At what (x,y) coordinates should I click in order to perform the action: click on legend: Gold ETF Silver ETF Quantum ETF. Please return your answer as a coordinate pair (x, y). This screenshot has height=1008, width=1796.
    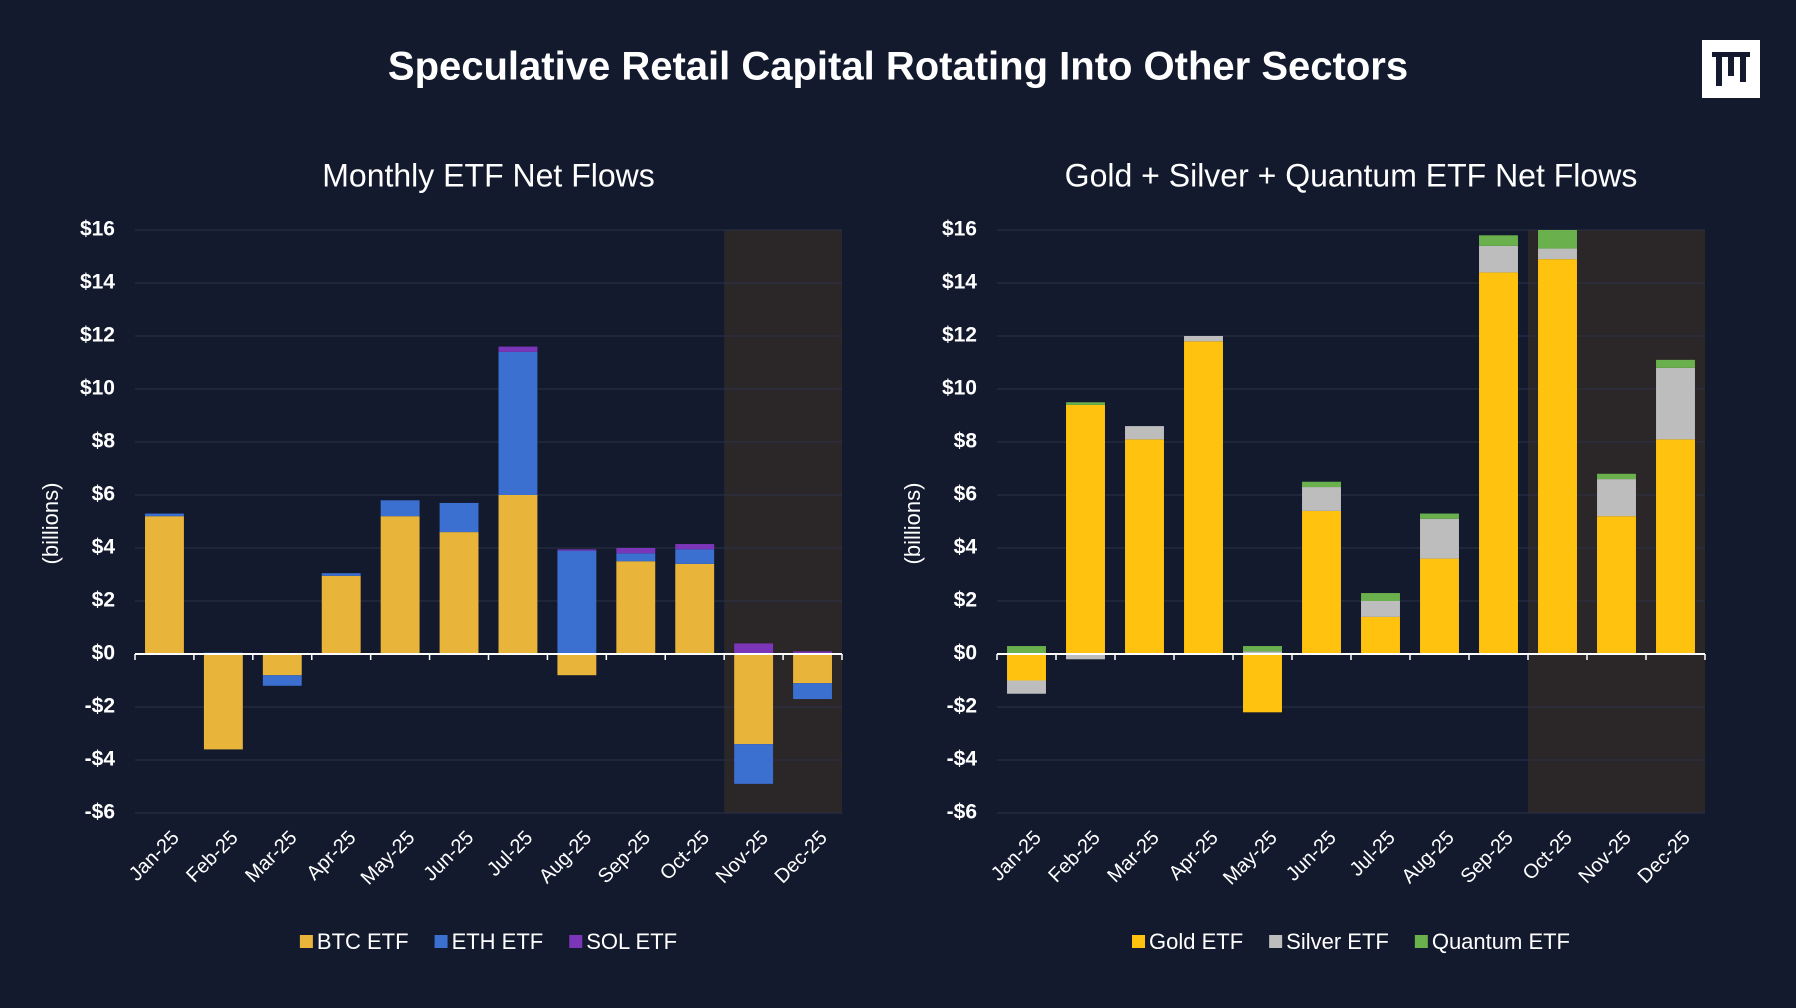
    Looking at the image, I should click on (1351, 941).